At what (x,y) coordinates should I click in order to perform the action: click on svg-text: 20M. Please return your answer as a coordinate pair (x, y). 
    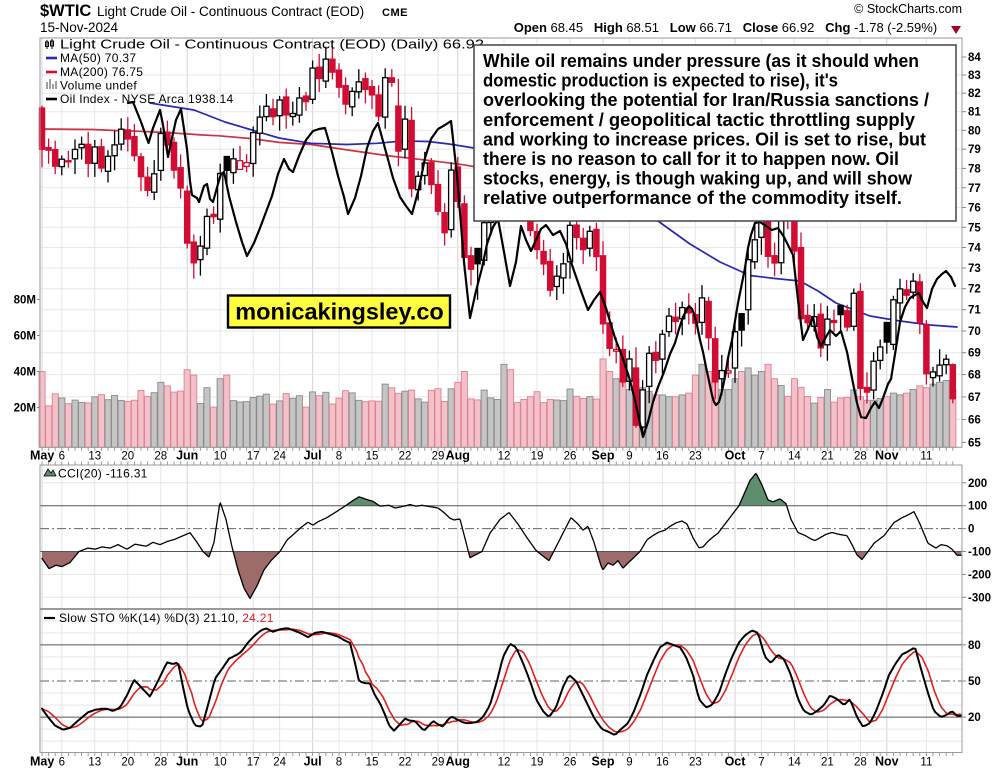
    Looking at the image, I should click on (25, 409).